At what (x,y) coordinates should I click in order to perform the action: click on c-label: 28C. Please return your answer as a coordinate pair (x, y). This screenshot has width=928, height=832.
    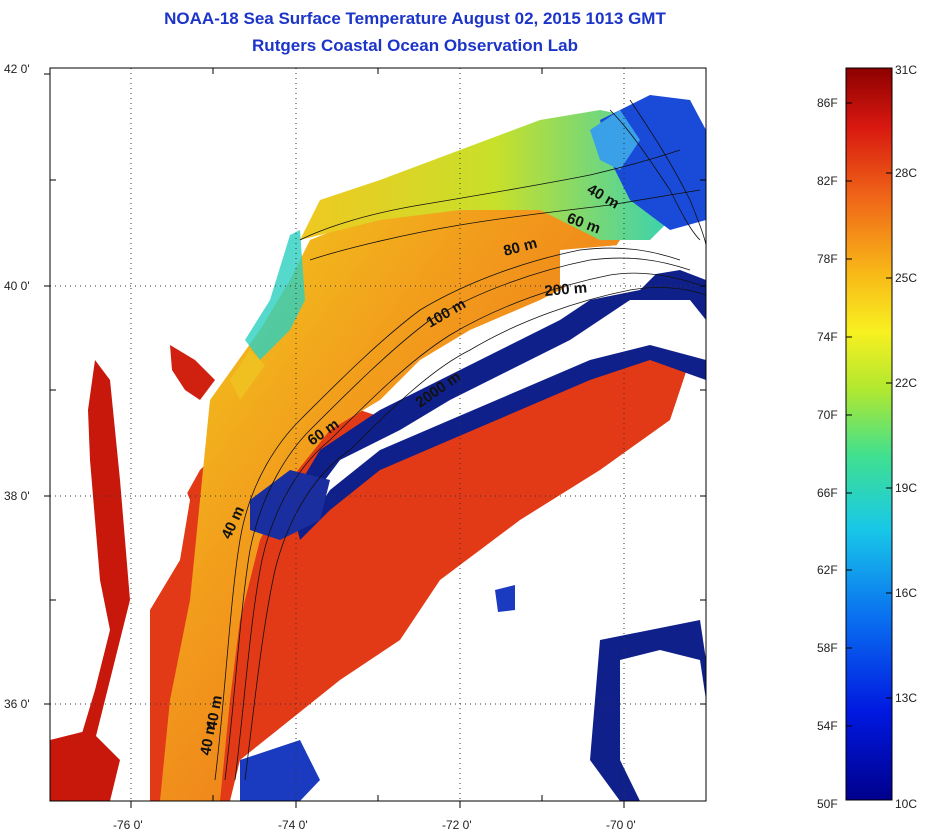
    Looking at the image, I should click on (906, 173).